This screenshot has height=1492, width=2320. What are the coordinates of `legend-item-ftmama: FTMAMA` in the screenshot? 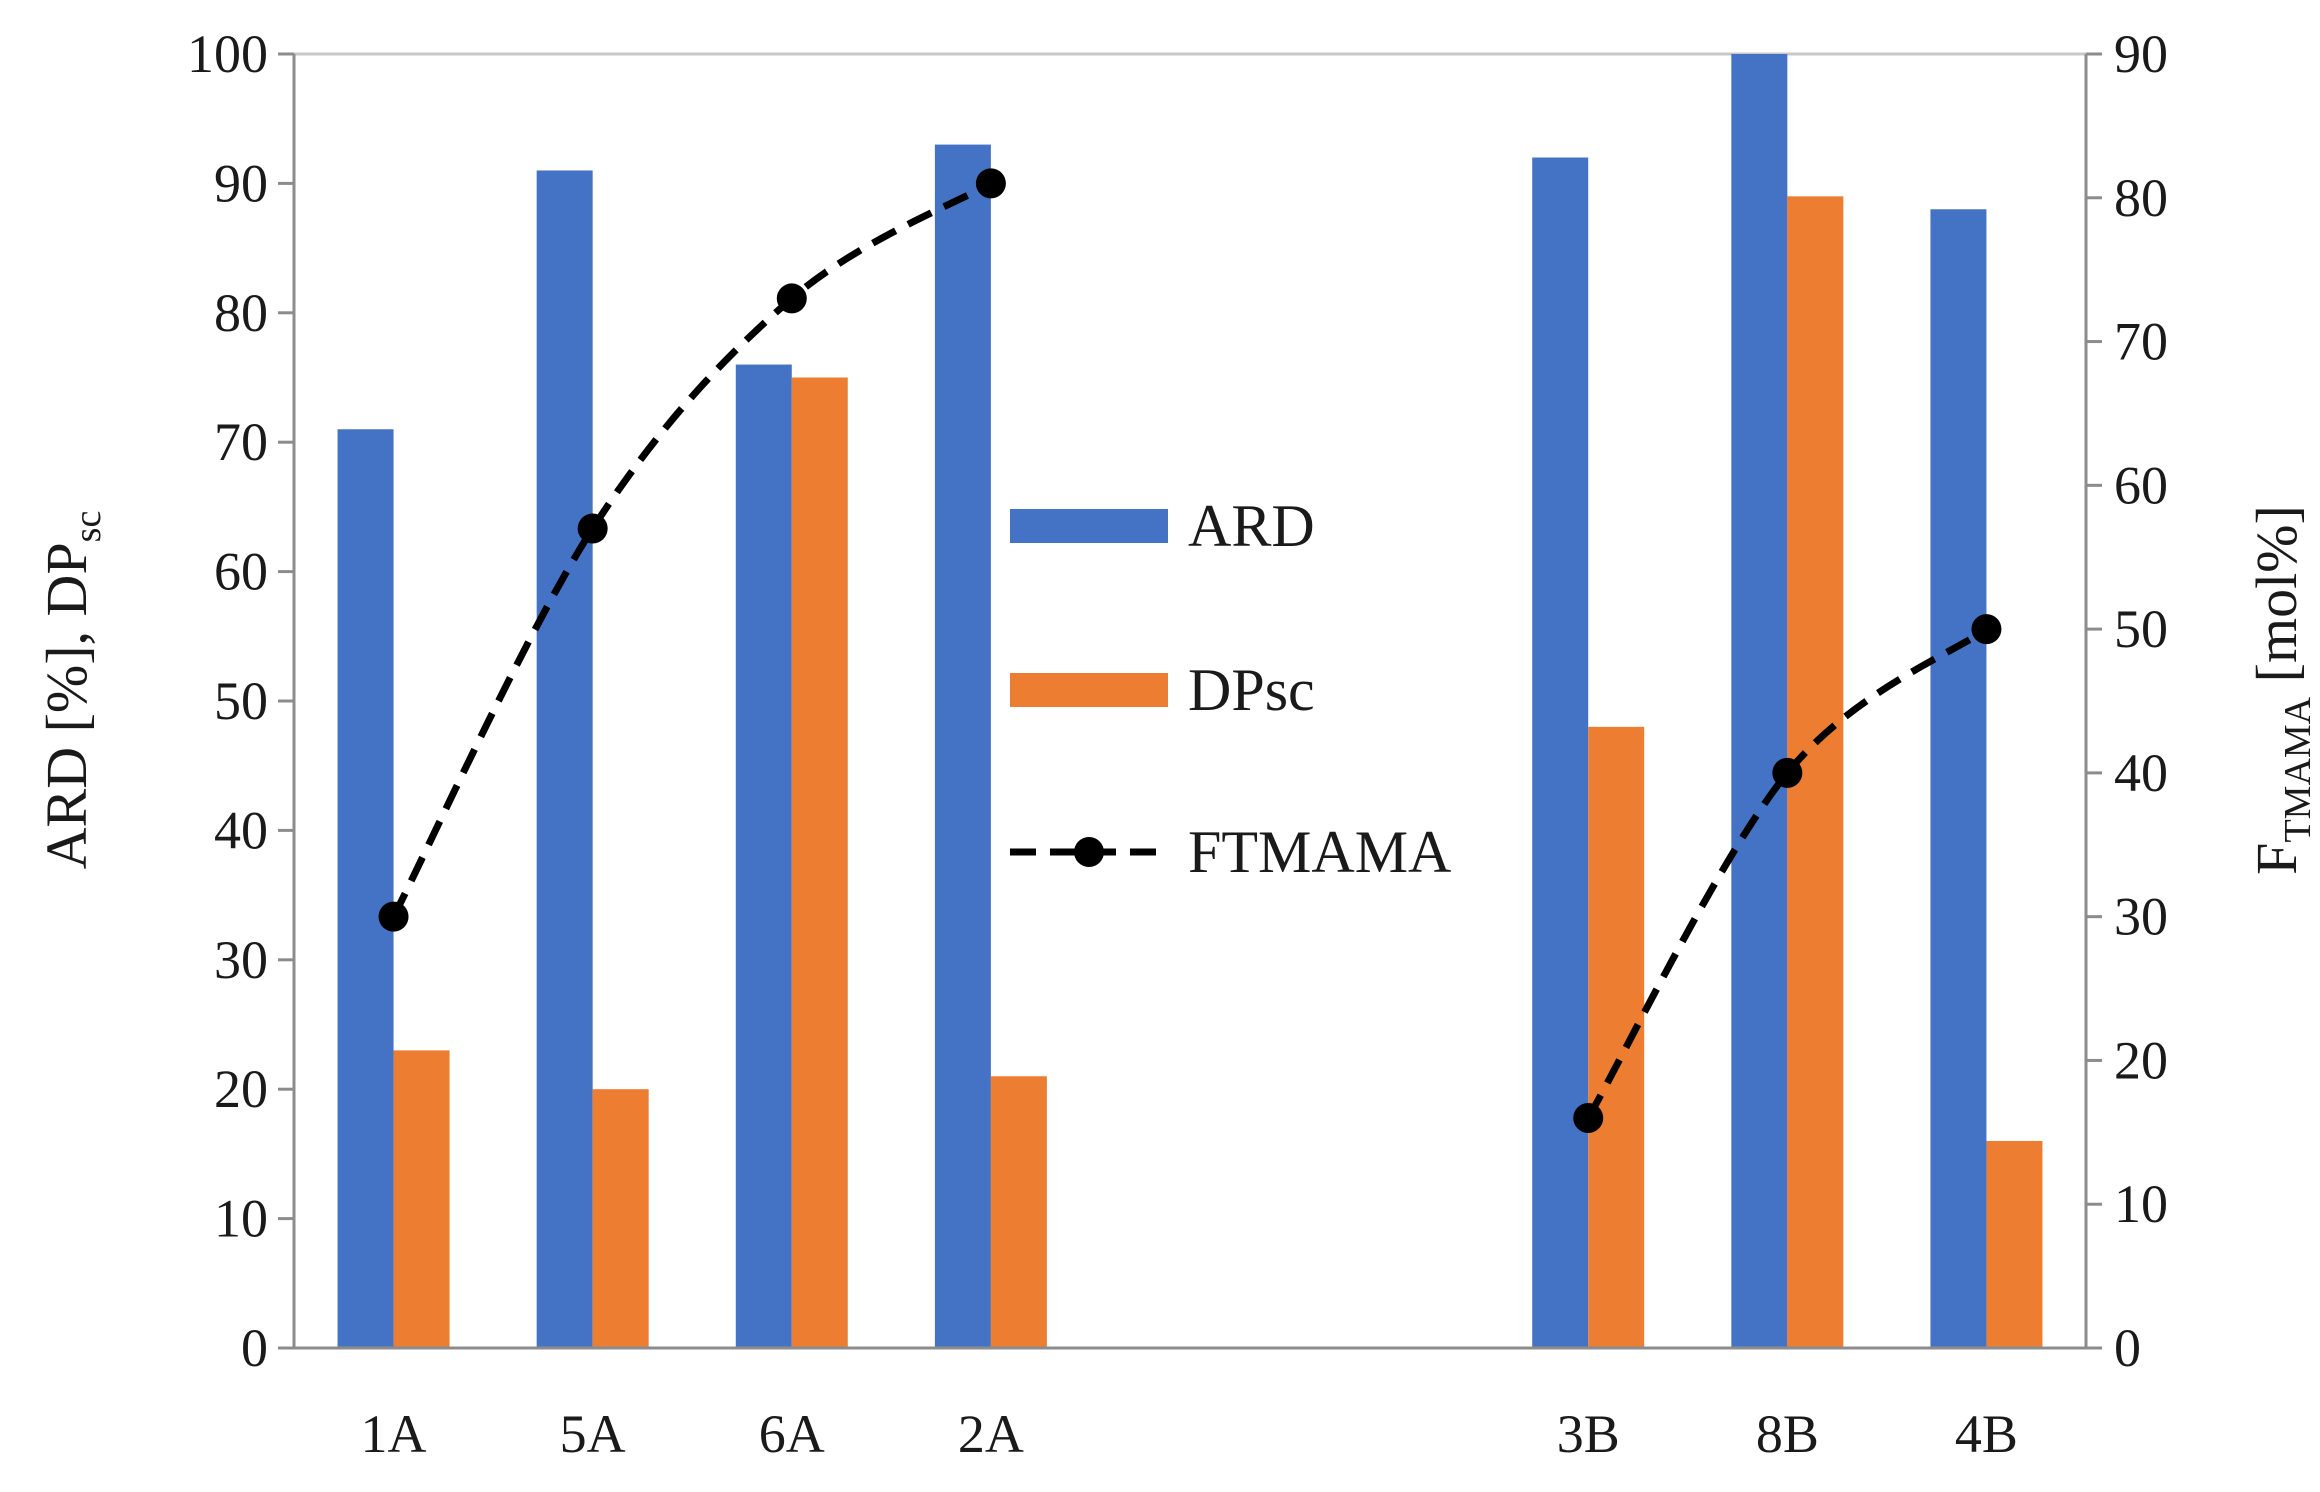 It's located at (1230, 852).